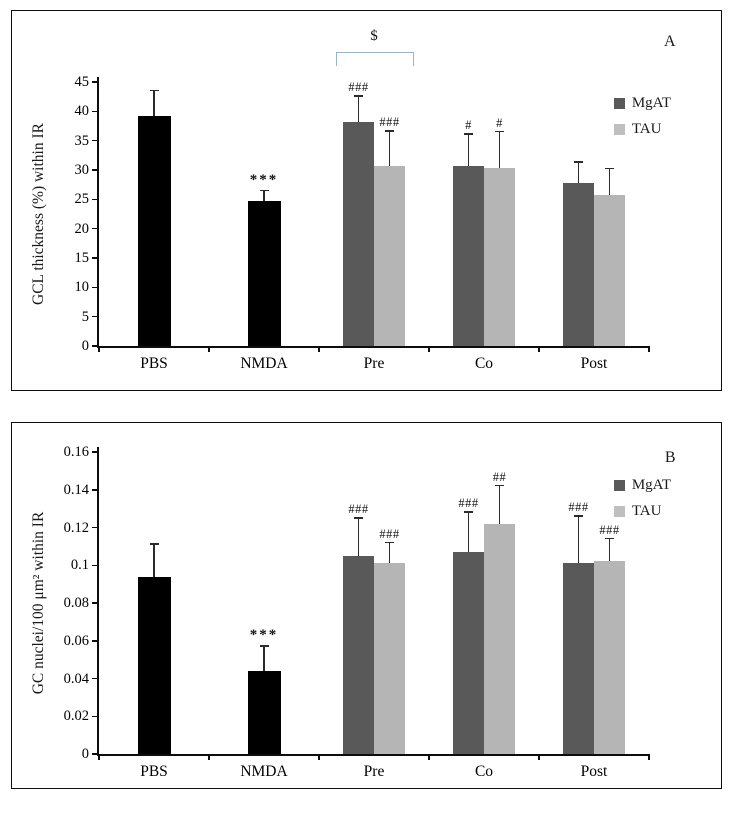 This screenshot has height=823, width=735. I want to click on y-tick-label: 20, so click(82, 228).